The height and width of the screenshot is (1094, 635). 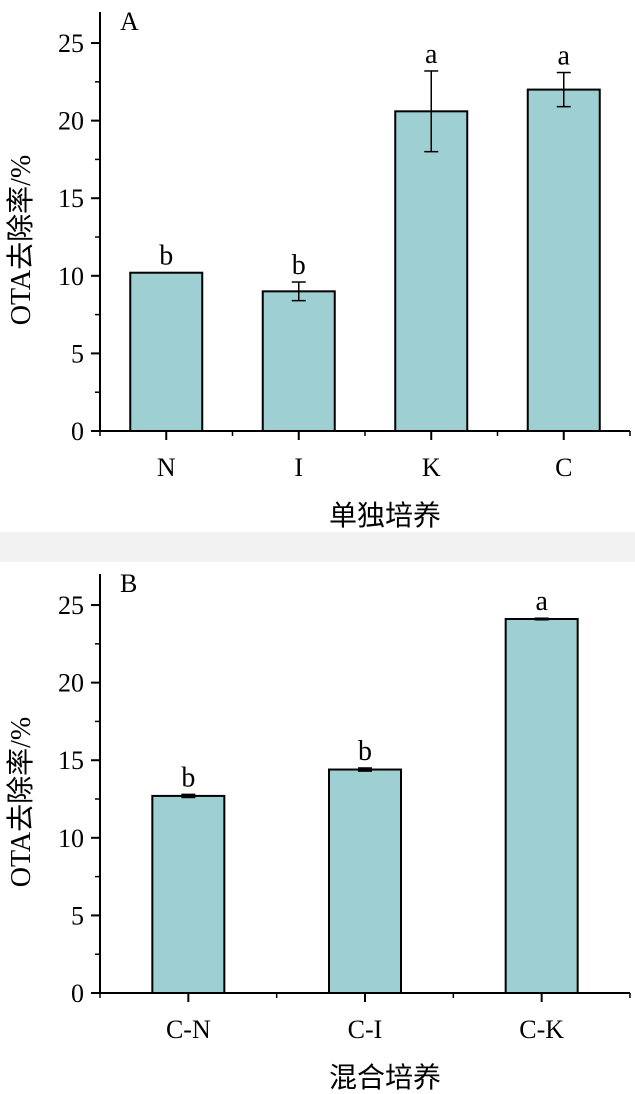 What do you see at coordinates (541, 1029) in the screenshot?
I see `x-tick-label: C-K` at bounding box center [541, 1029].